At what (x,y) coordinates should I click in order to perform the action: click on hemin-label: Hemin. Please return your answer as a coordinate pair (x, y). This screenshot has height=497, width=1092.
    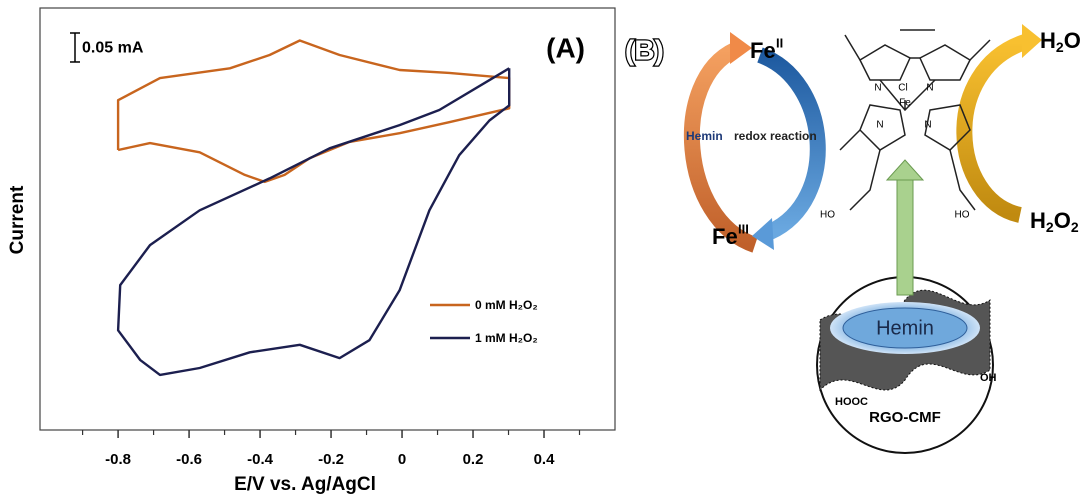
    Looking at the image, I should click on (905, 328).